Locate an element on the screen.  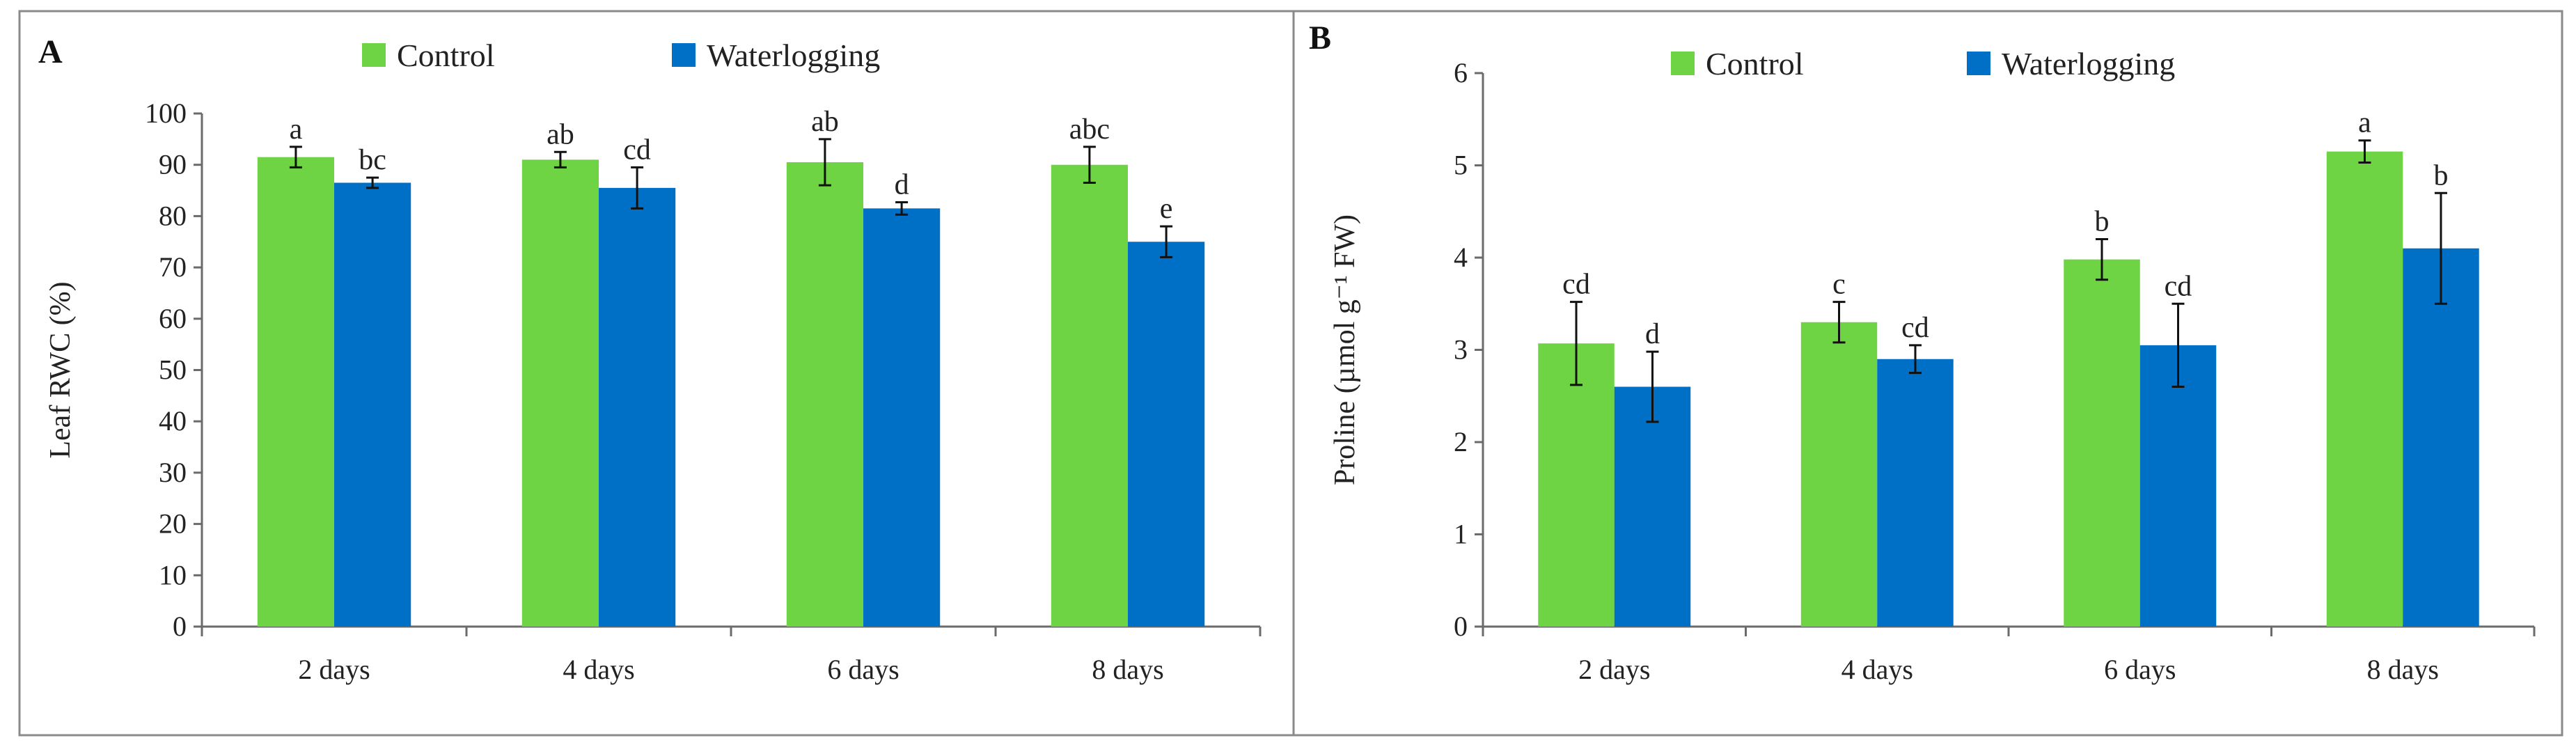
y-axis-title: Leaf RWC (%) is located at coordinates (61, 369).